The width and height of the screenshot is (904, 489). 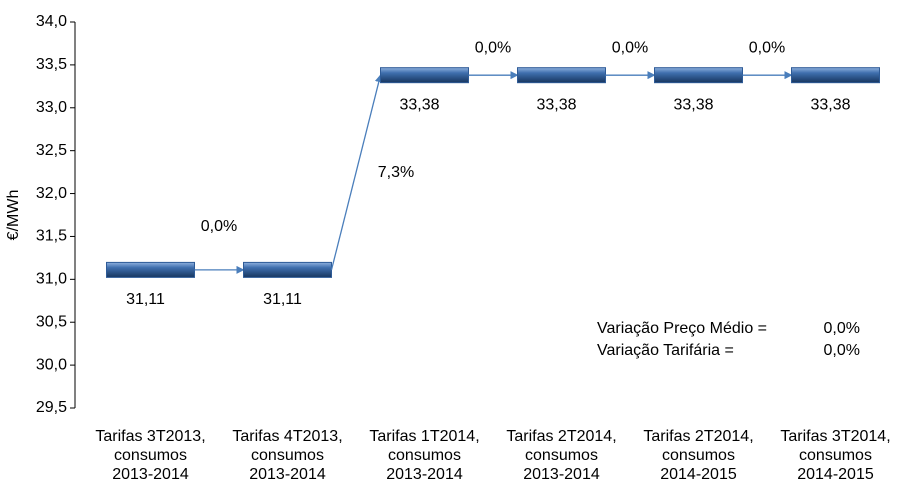 I want to click on note-label: Variação Preço Médio =, so click(x=682, y=328).